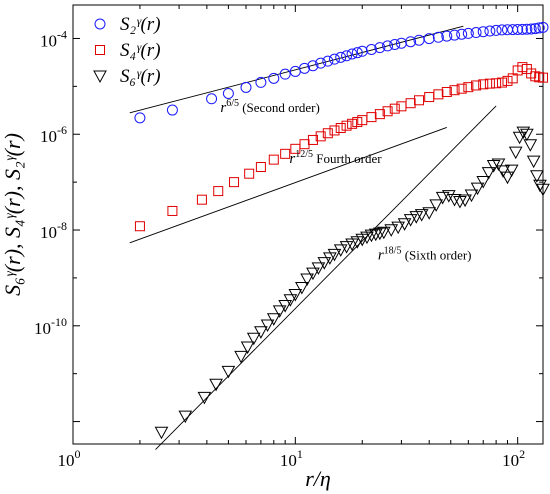 This screenshot has width=550, height=494. I want to click on fit-line-S4, so click(288, 185).